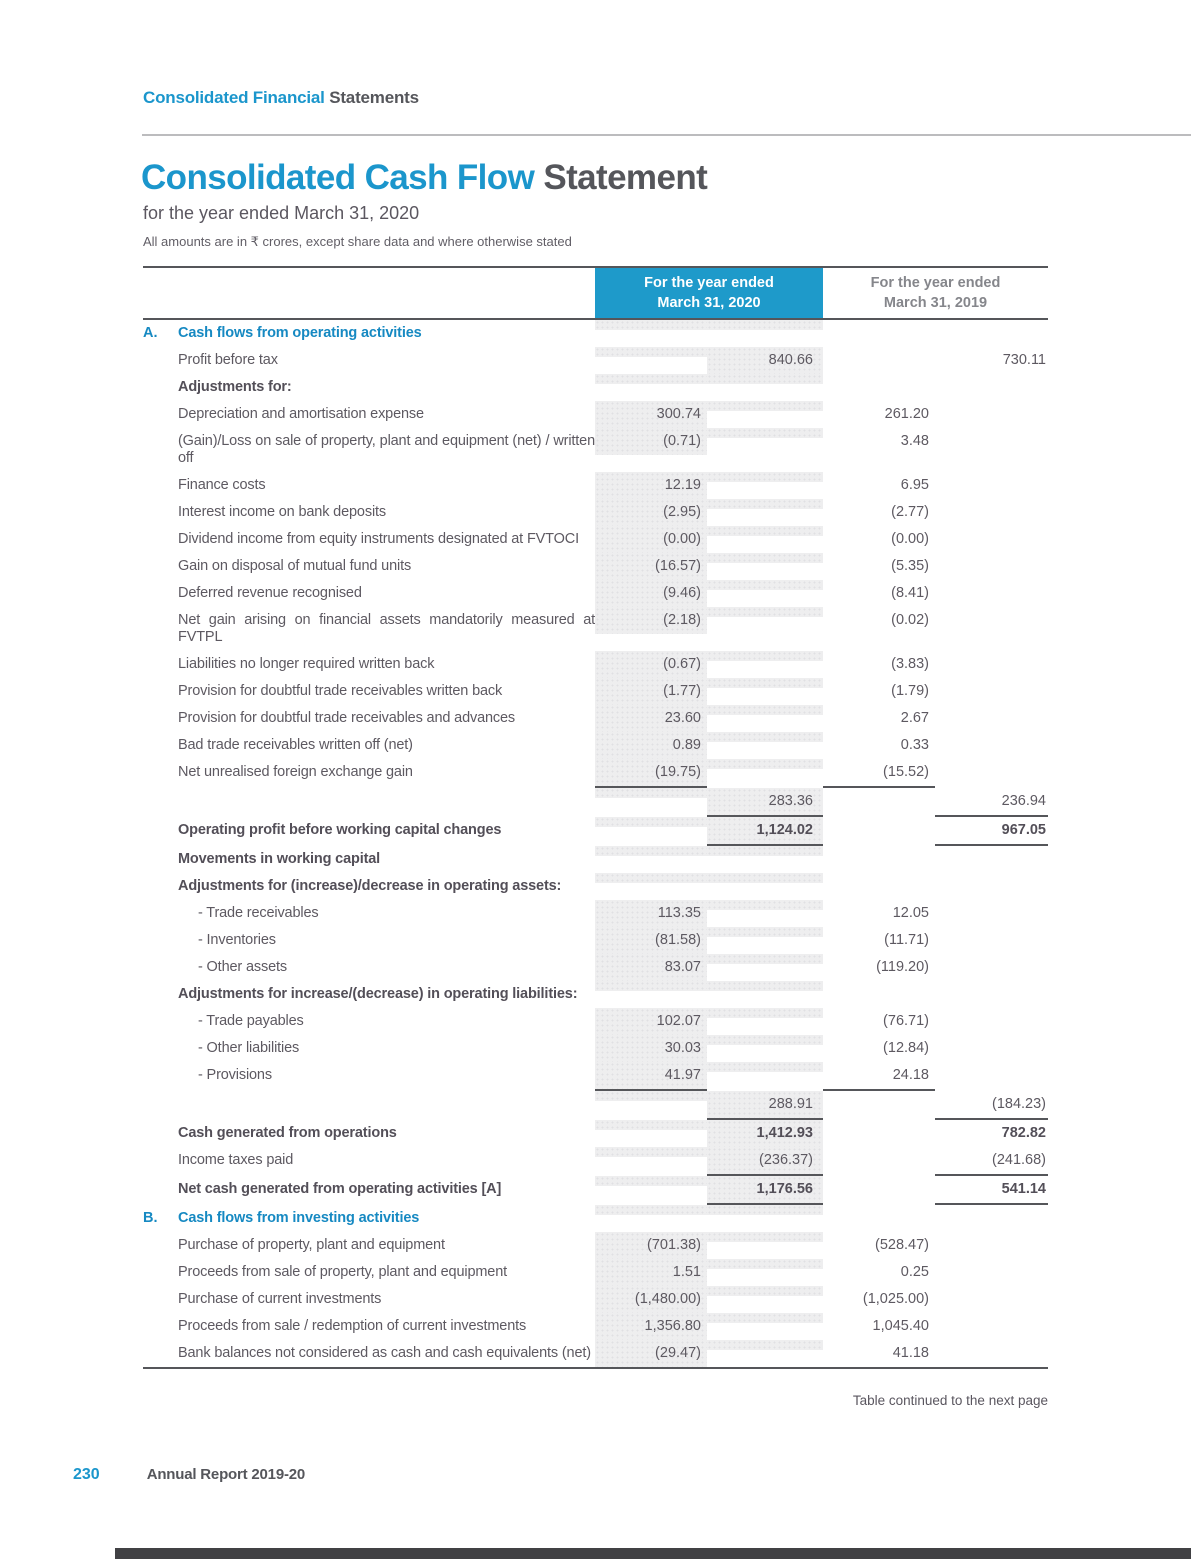 The height and width of the screenshot is (1559, 1191). What do you see at coordinates (651, 967) in the screenshot?
I see `value-2020-detail: 83.07` at bounding box center [651, 967].